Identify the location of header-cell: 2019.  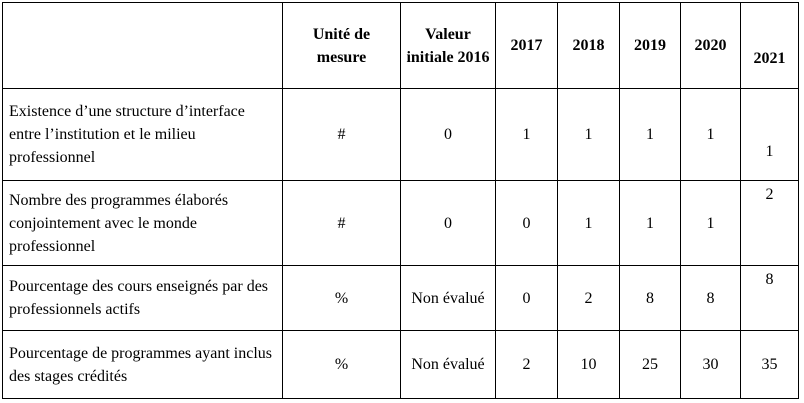
(650, 45).